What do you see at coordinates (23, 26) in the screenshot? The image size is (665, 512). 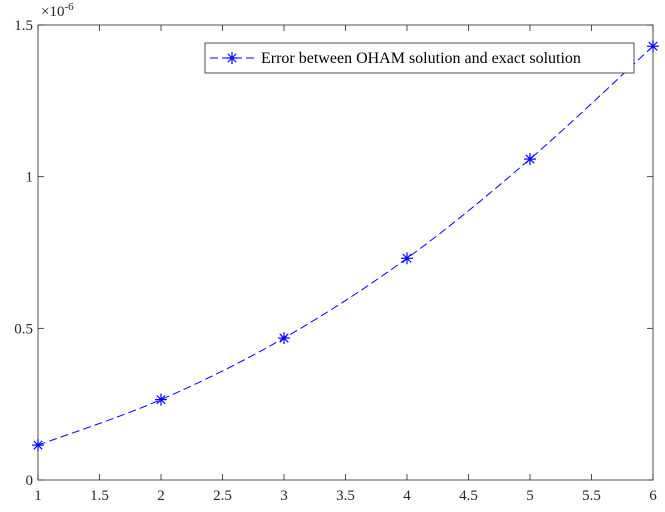 I see `y-tick-label: 1.5` at bounding box center [23, 26].